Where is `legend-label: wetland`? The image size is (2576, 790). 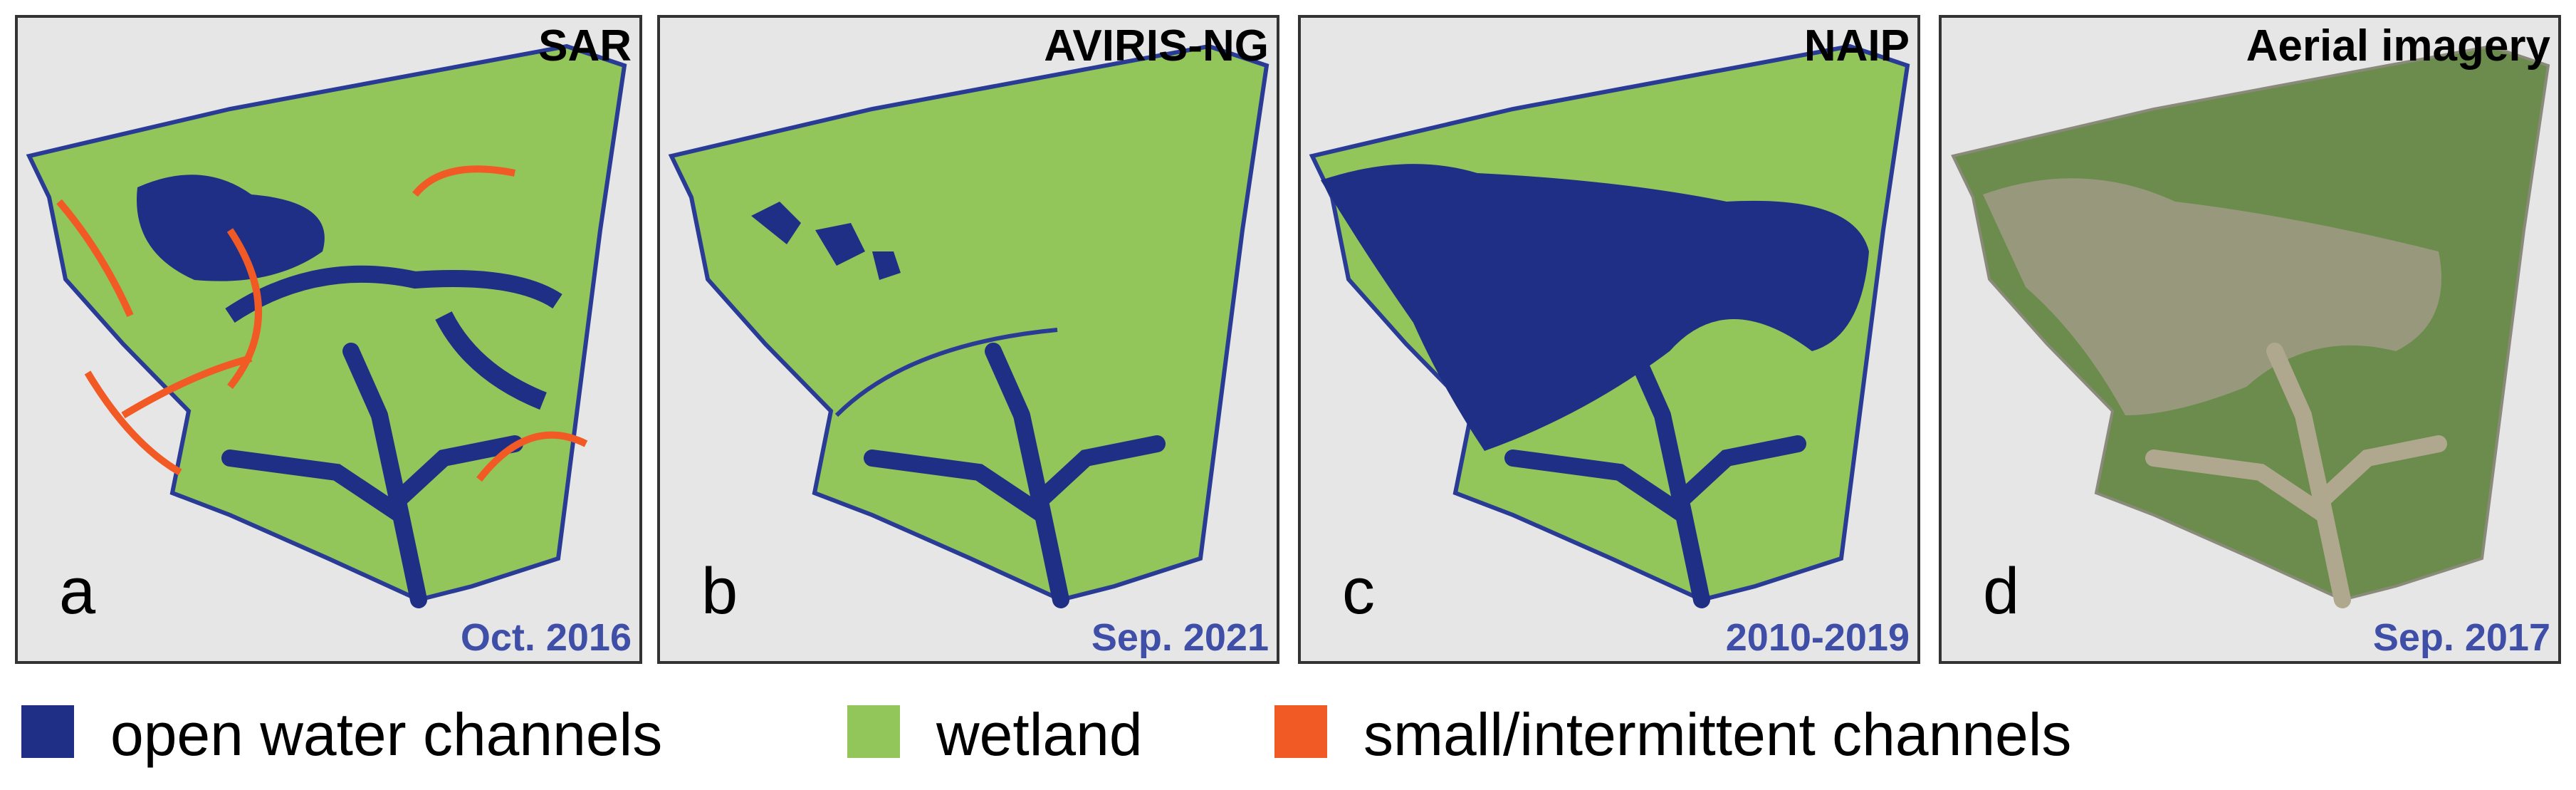
legend-label: wetland is located at coordinates (1039, 734).